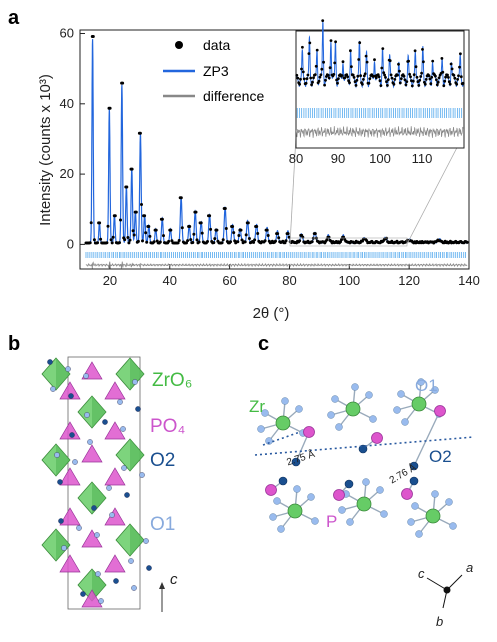 This screenshot has height=642, width=497. What do you see at coordinates (137, 455) in the screenshot?
I see `octahedron-face` at bounding box center [137, 455].